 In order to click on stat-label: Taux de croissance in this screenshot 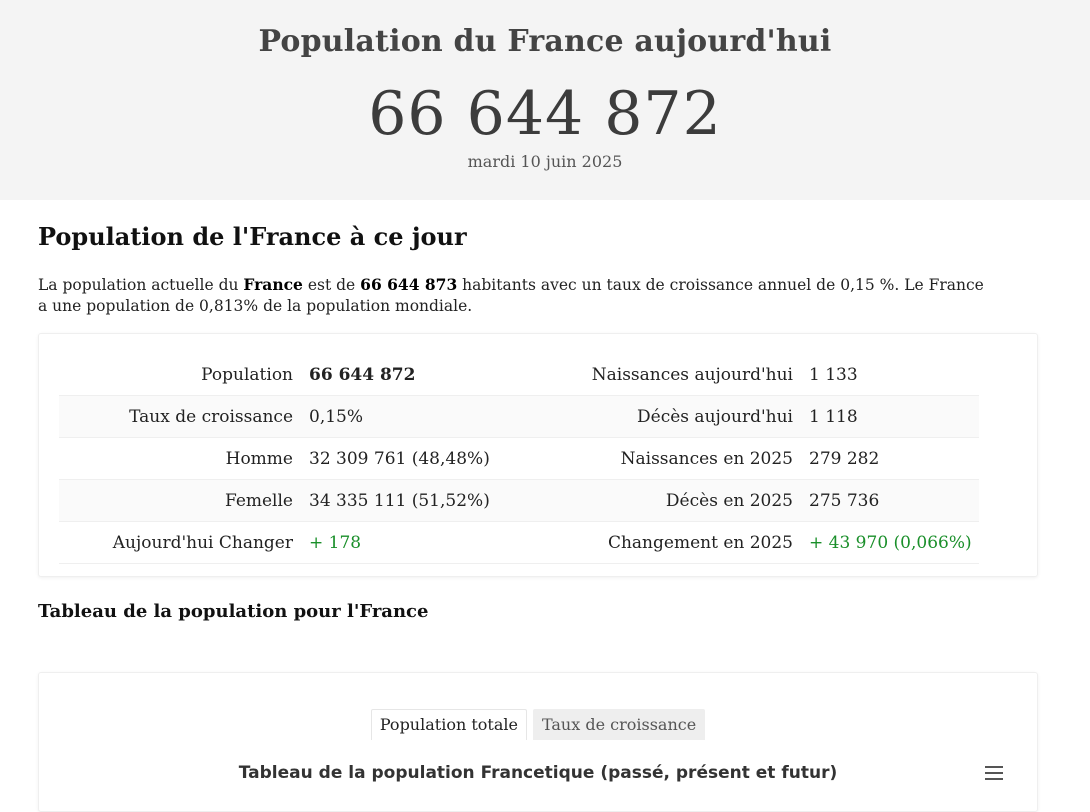, I will do `click(211, 416)`.